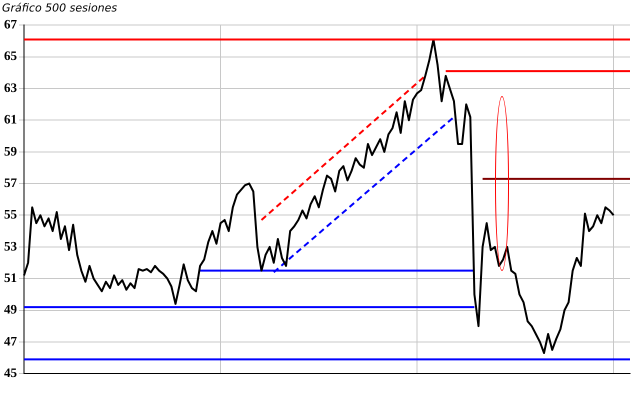 This screenshot has width=640, height=398. What do you see at coordinates (11, 246) in the screenshot?
I see `y-tick-label: 53` at bounding box center [11, 246].